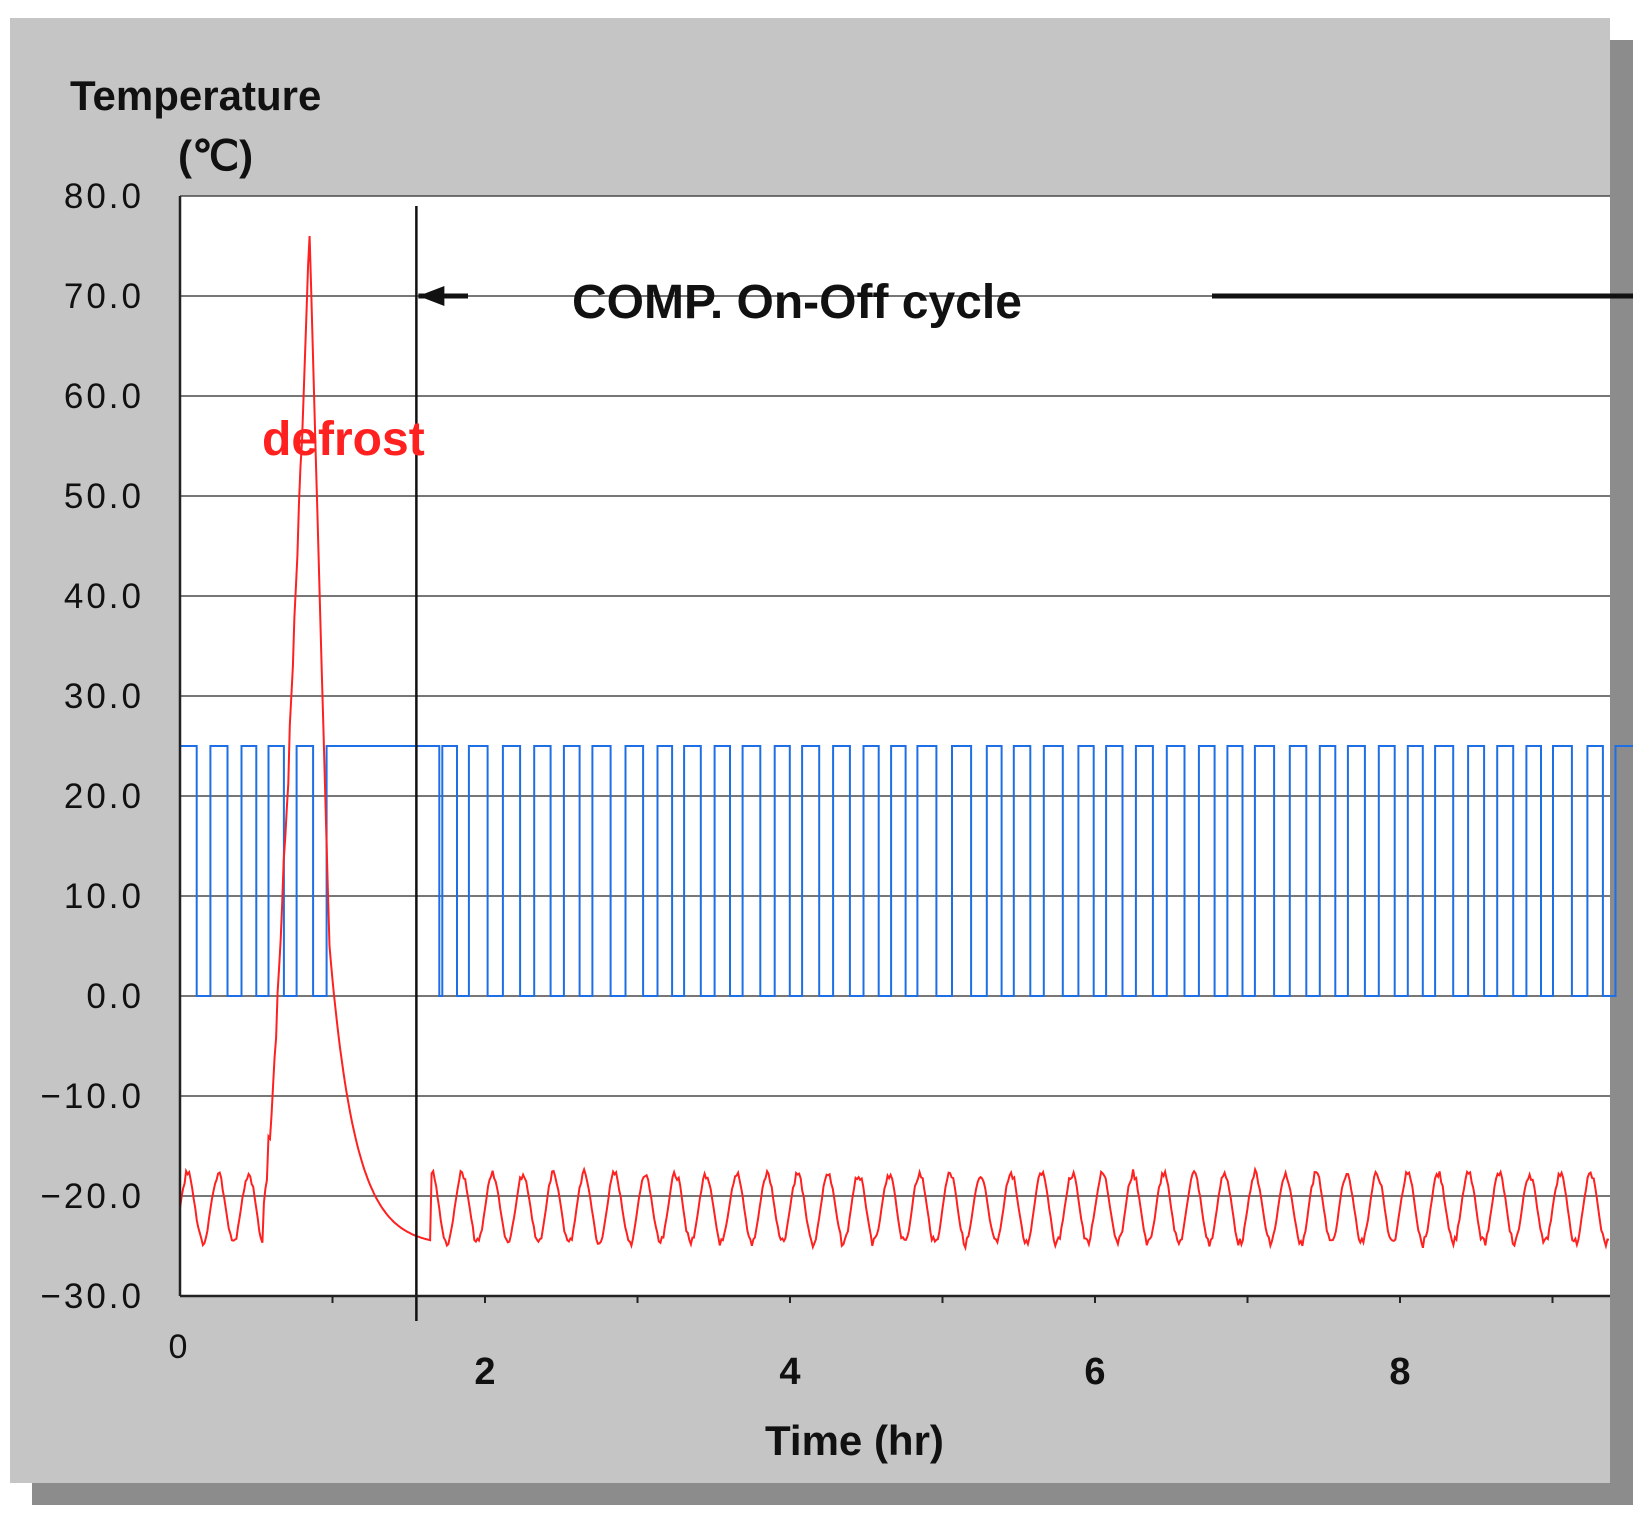 Image resolution: width=1633 pixels, height=1521 pixels. Describe the element at coordinates (343, 439) in the screenshot. I see `defrost-label: defrost` at that location.